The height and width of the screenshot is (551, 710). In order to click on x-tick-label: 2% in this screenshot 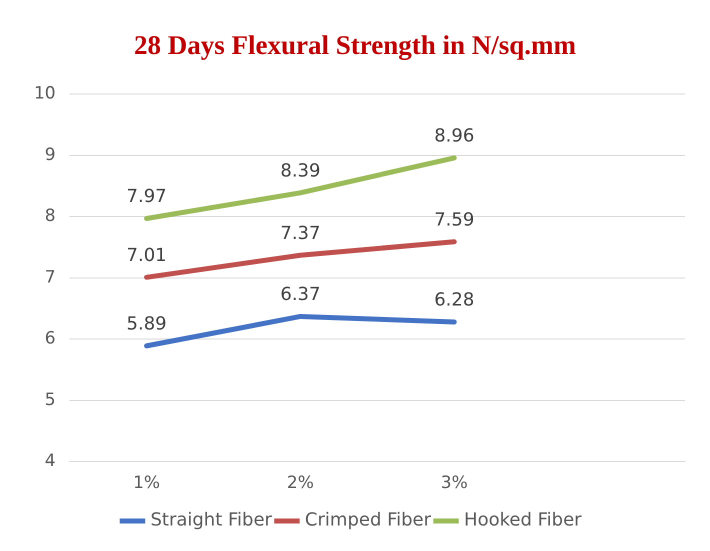, I will do `click(300, 483)`.